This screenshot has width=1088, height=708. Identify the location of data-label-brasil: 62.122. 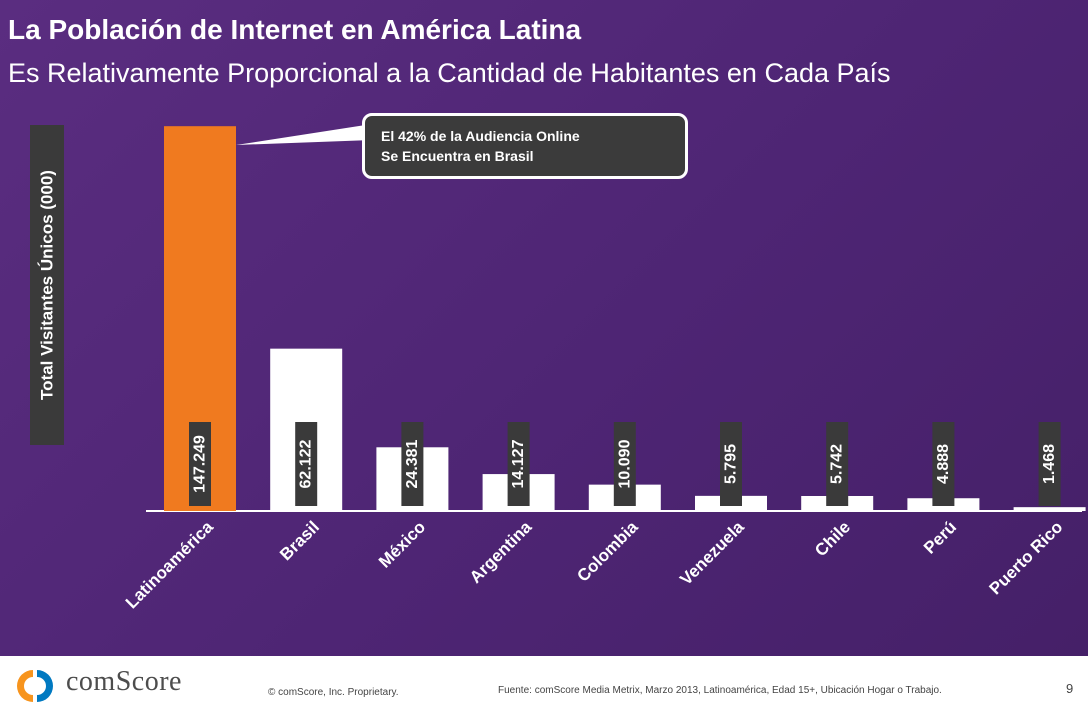
(306, 463).